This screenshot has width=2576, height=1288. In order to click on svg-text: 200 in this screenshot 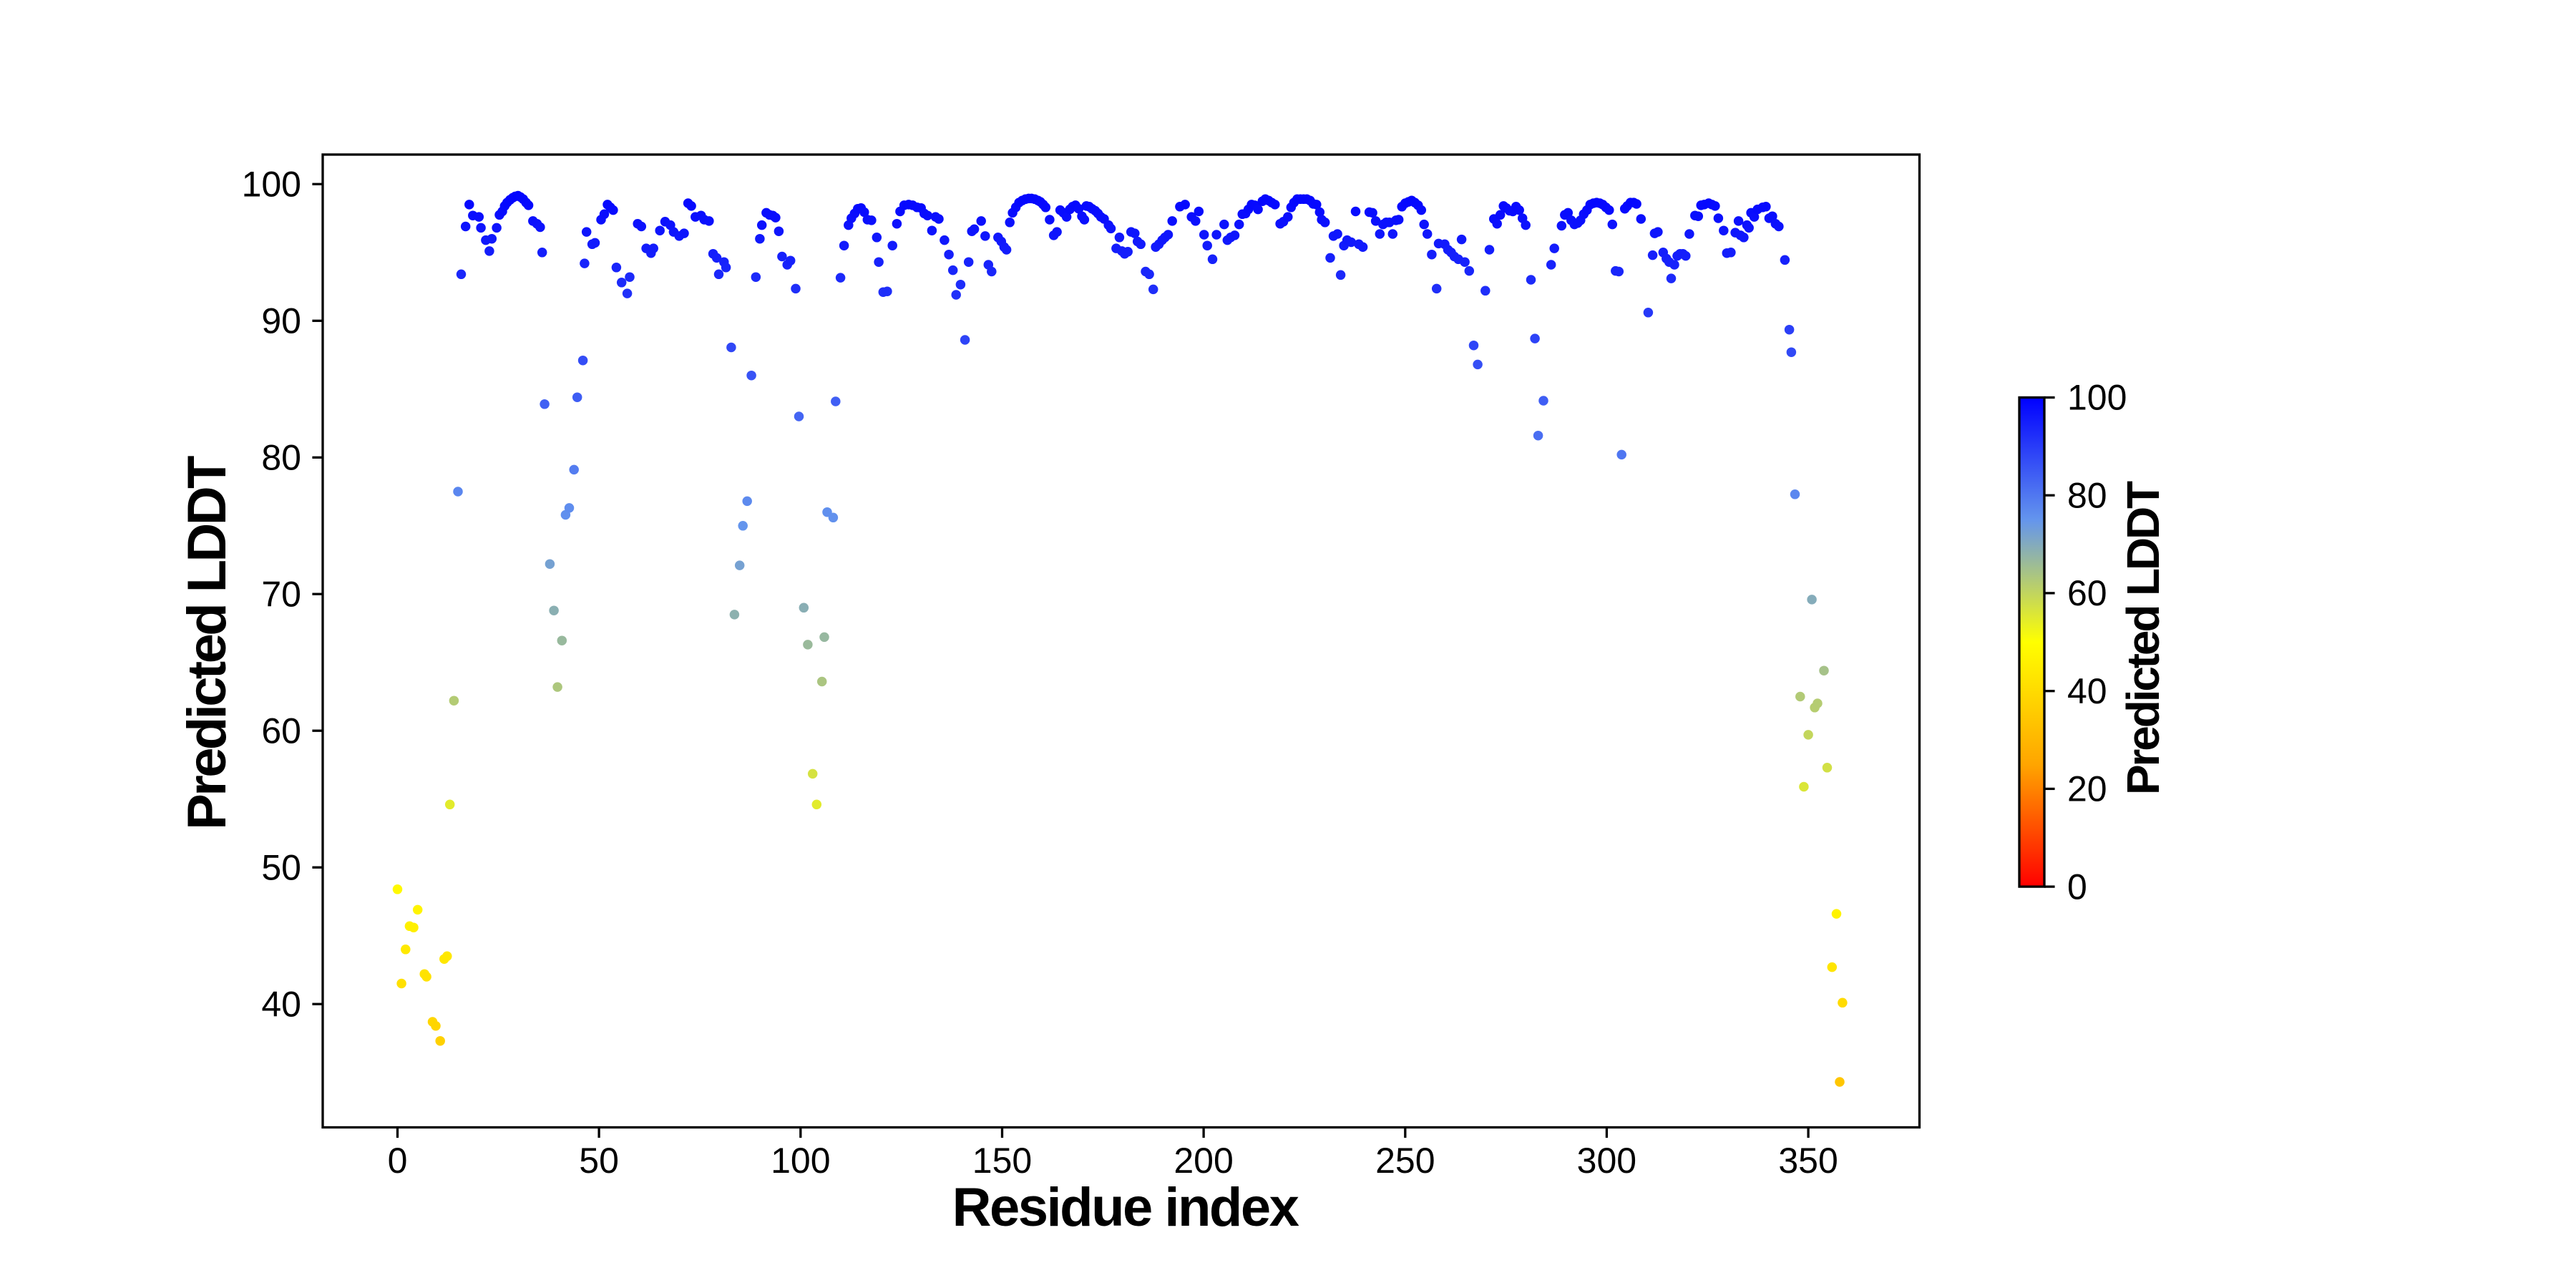, I will do `click(1203, 1161)`.